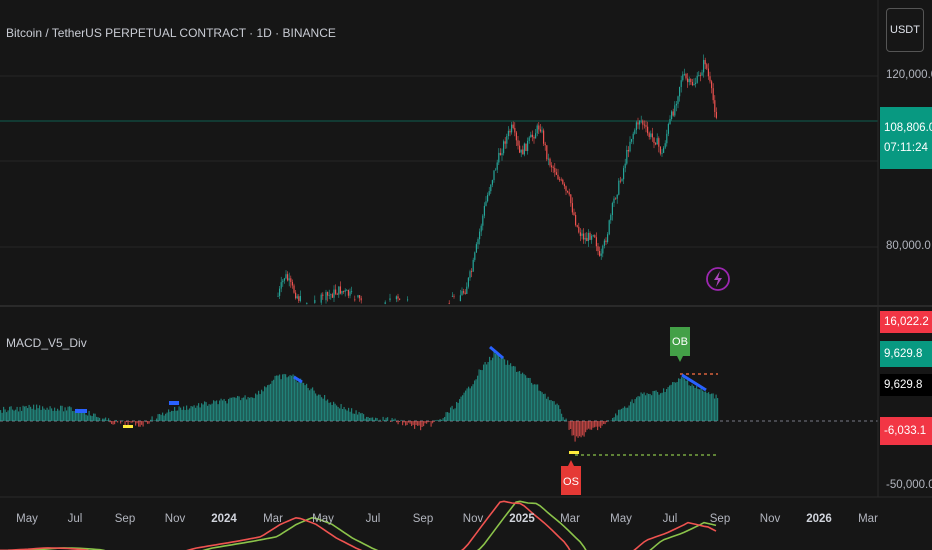  Describe the element at coordinates (905, 30) in the screenshot. I see `currency-button: USDT` at that location.